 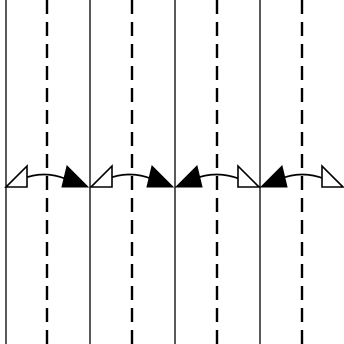 I want to click on fold-arrows, so click(x=174, y=176).